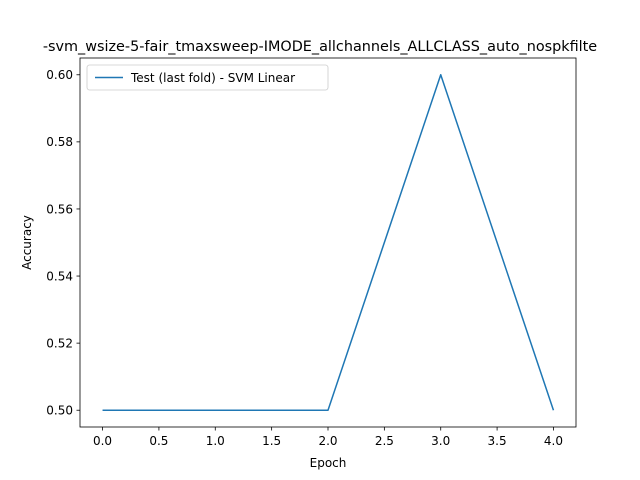 The height and width of the screenshot is (480, 640). I want to click on x-tick-label: 1.5, so click(271, 441).